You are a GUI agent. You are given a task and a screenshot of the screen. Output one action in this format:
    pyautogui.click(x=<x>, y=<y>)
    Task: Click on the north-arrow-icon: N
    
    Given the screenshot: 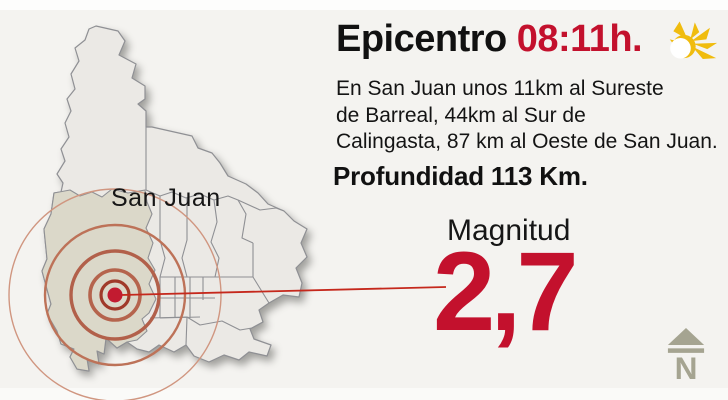 What is the action you would take?
    pyautogui.click(x=686, y=354)
    